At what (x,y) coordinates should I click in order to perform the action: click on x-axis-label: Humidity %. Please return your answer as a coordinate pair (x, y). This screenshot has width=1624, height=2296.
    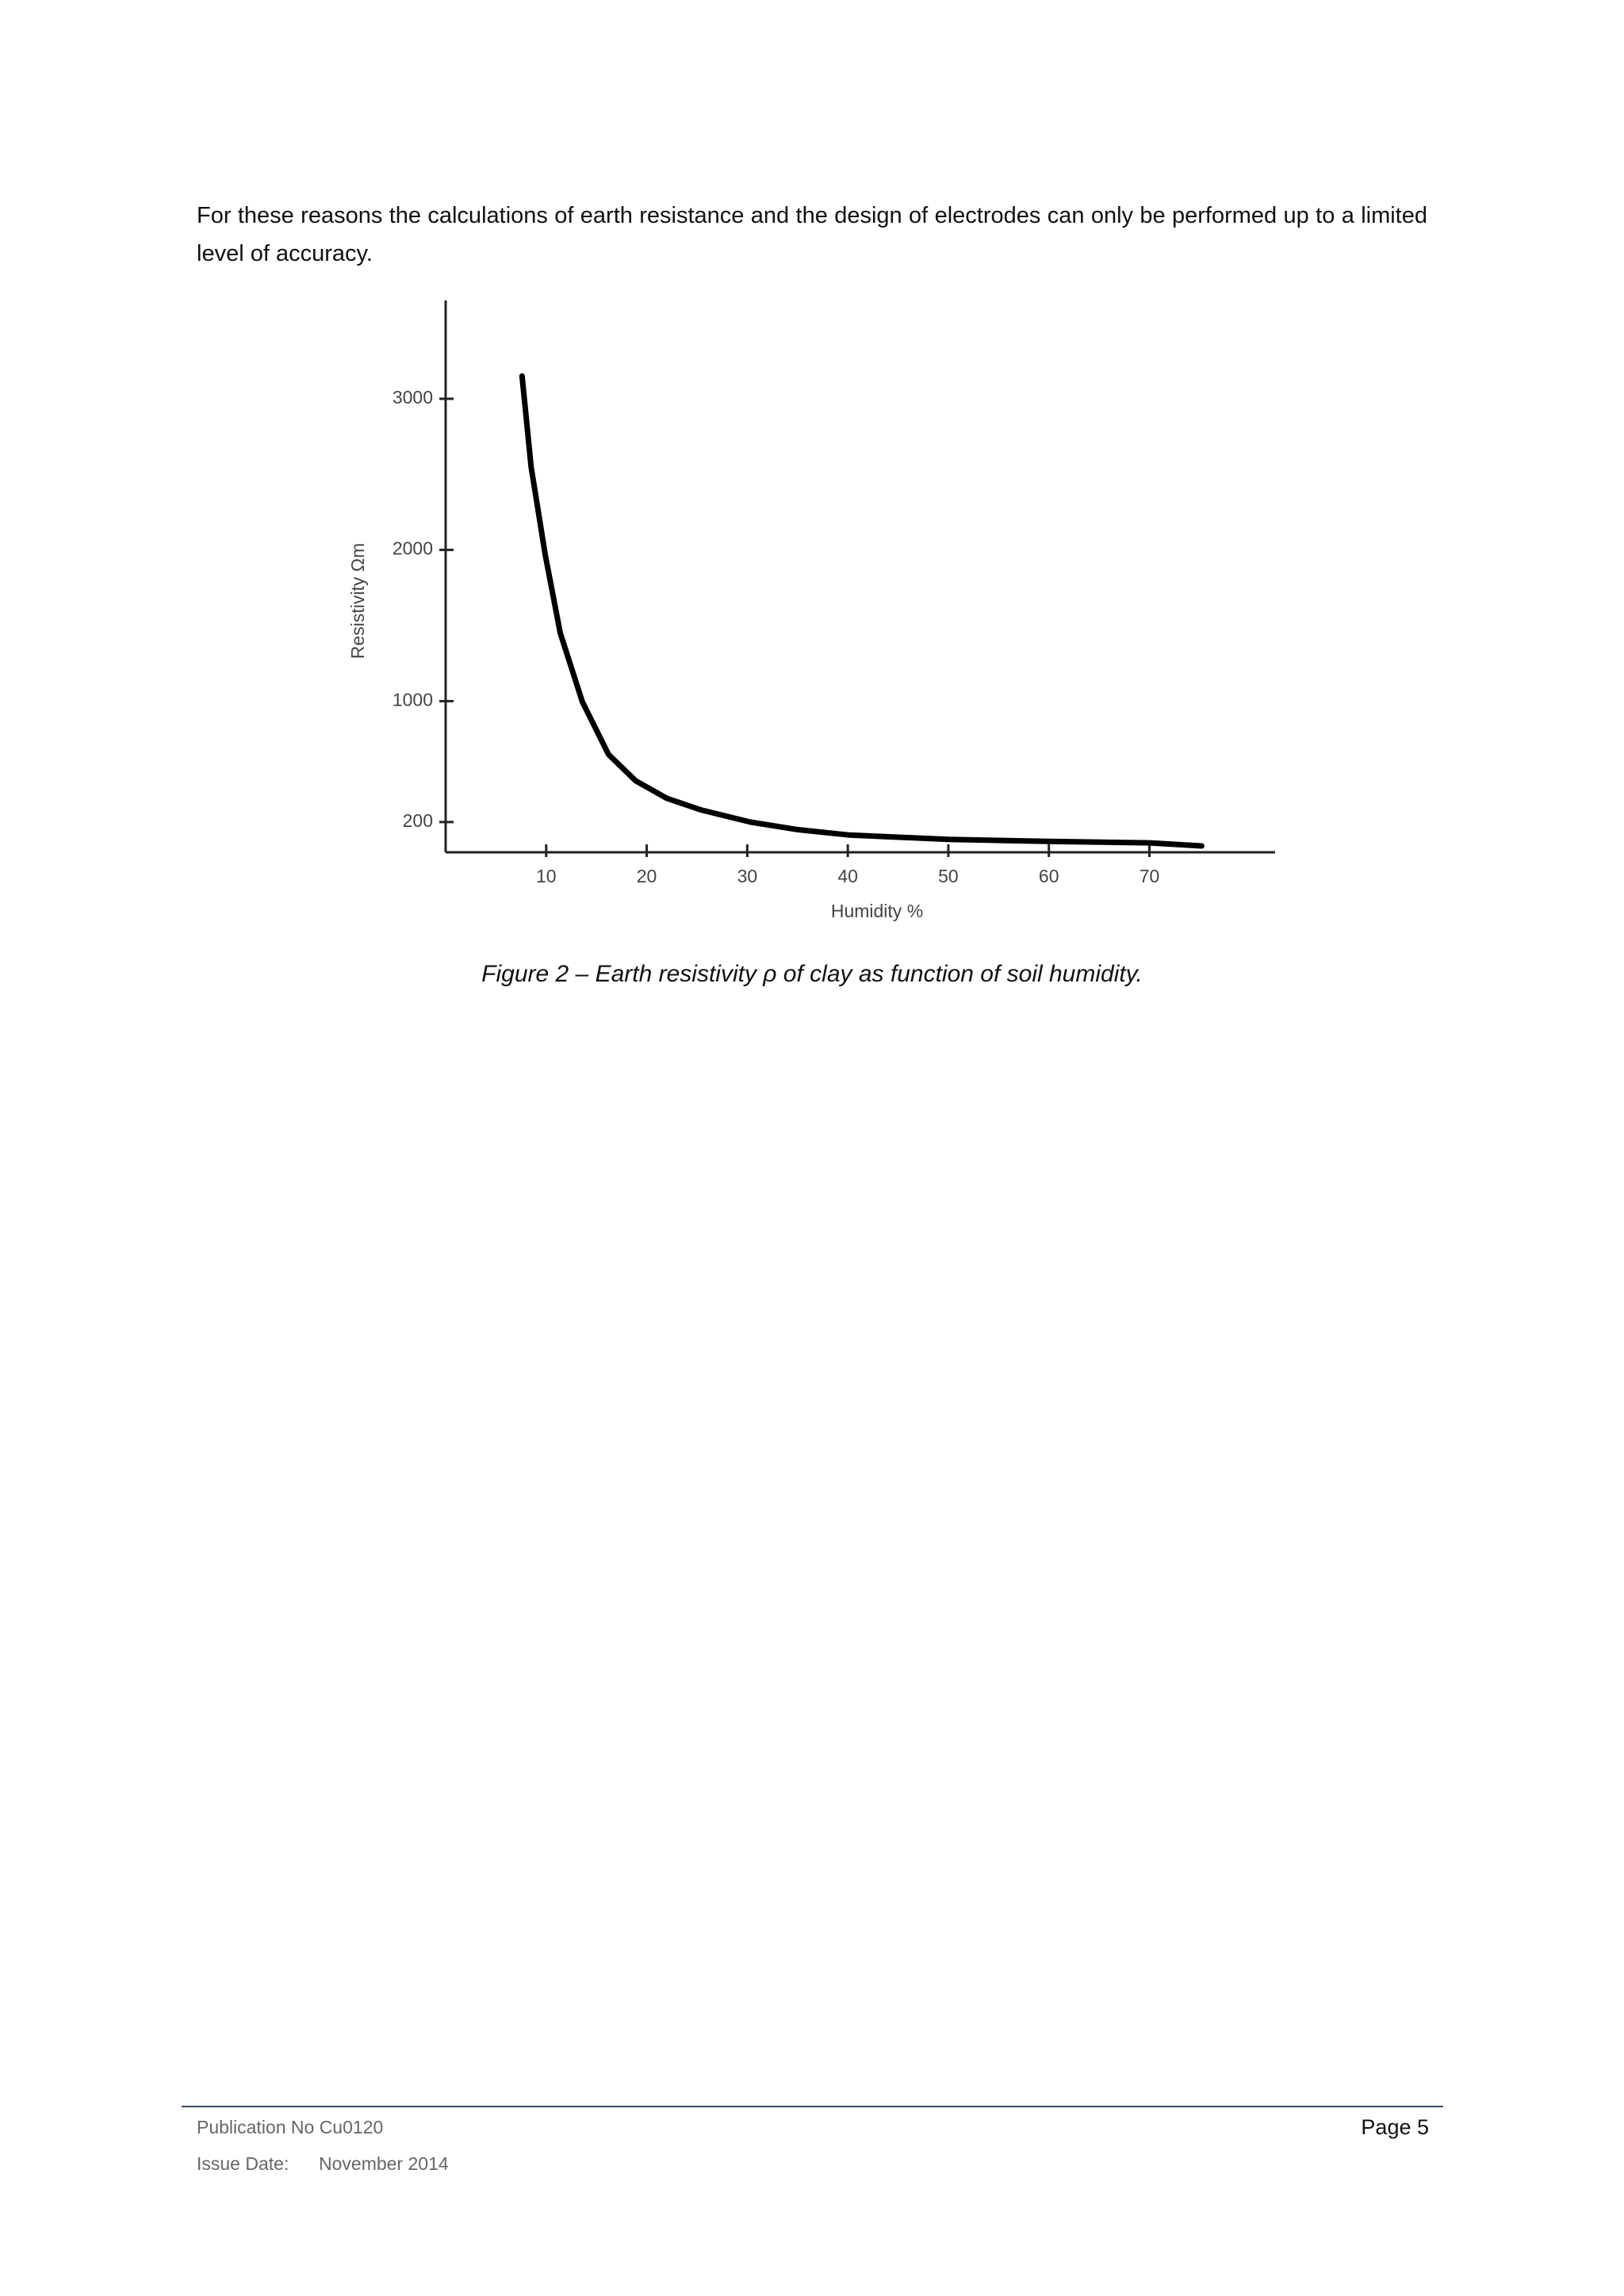
    Looking at the image, I should click on (877, 911).